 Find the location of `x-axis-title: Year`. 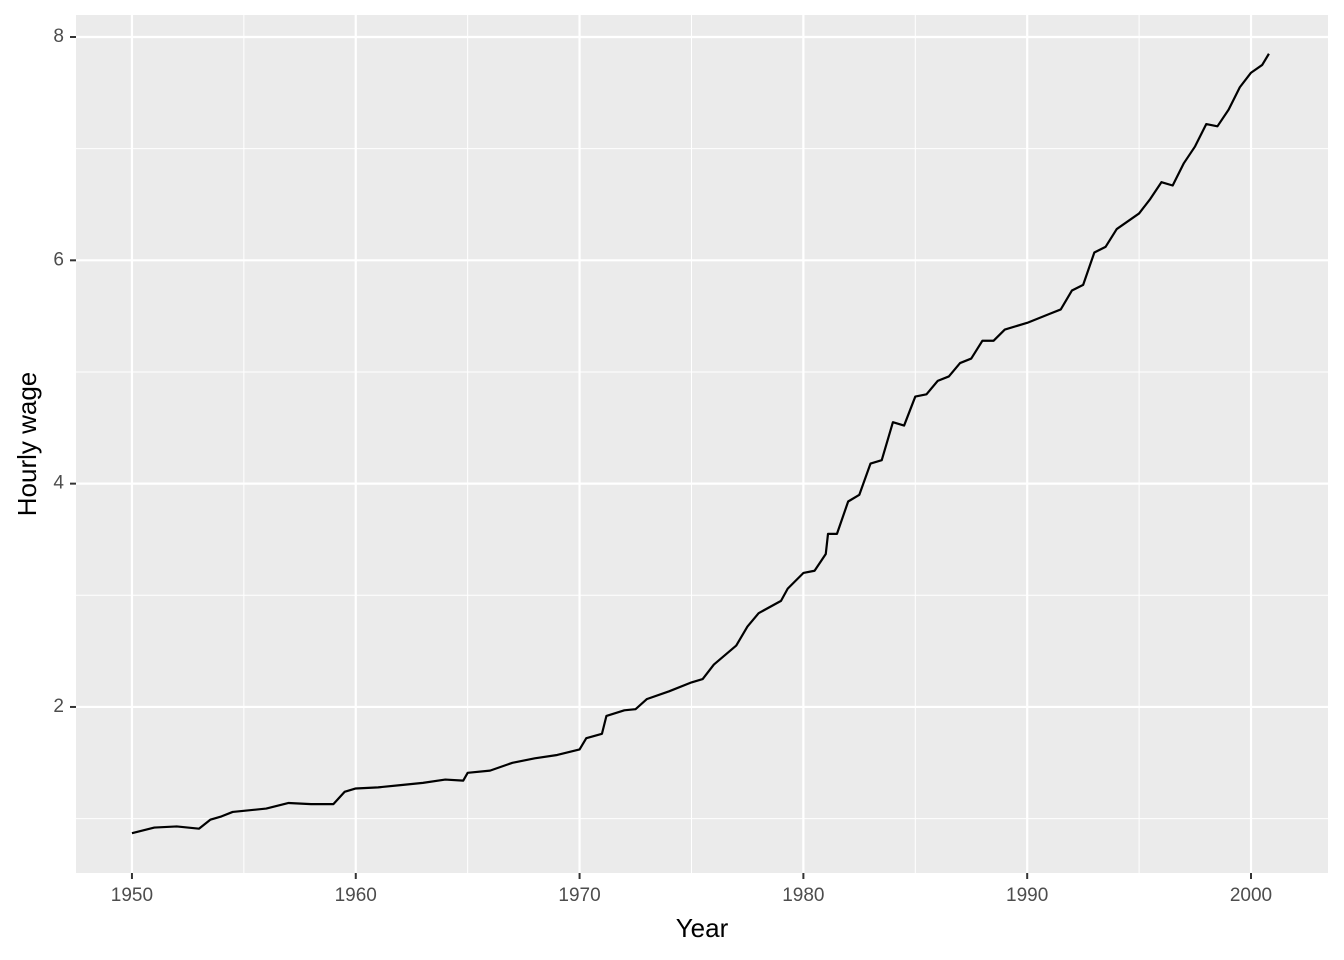

x-axis-title: Year is located at coordinates (702, 928).